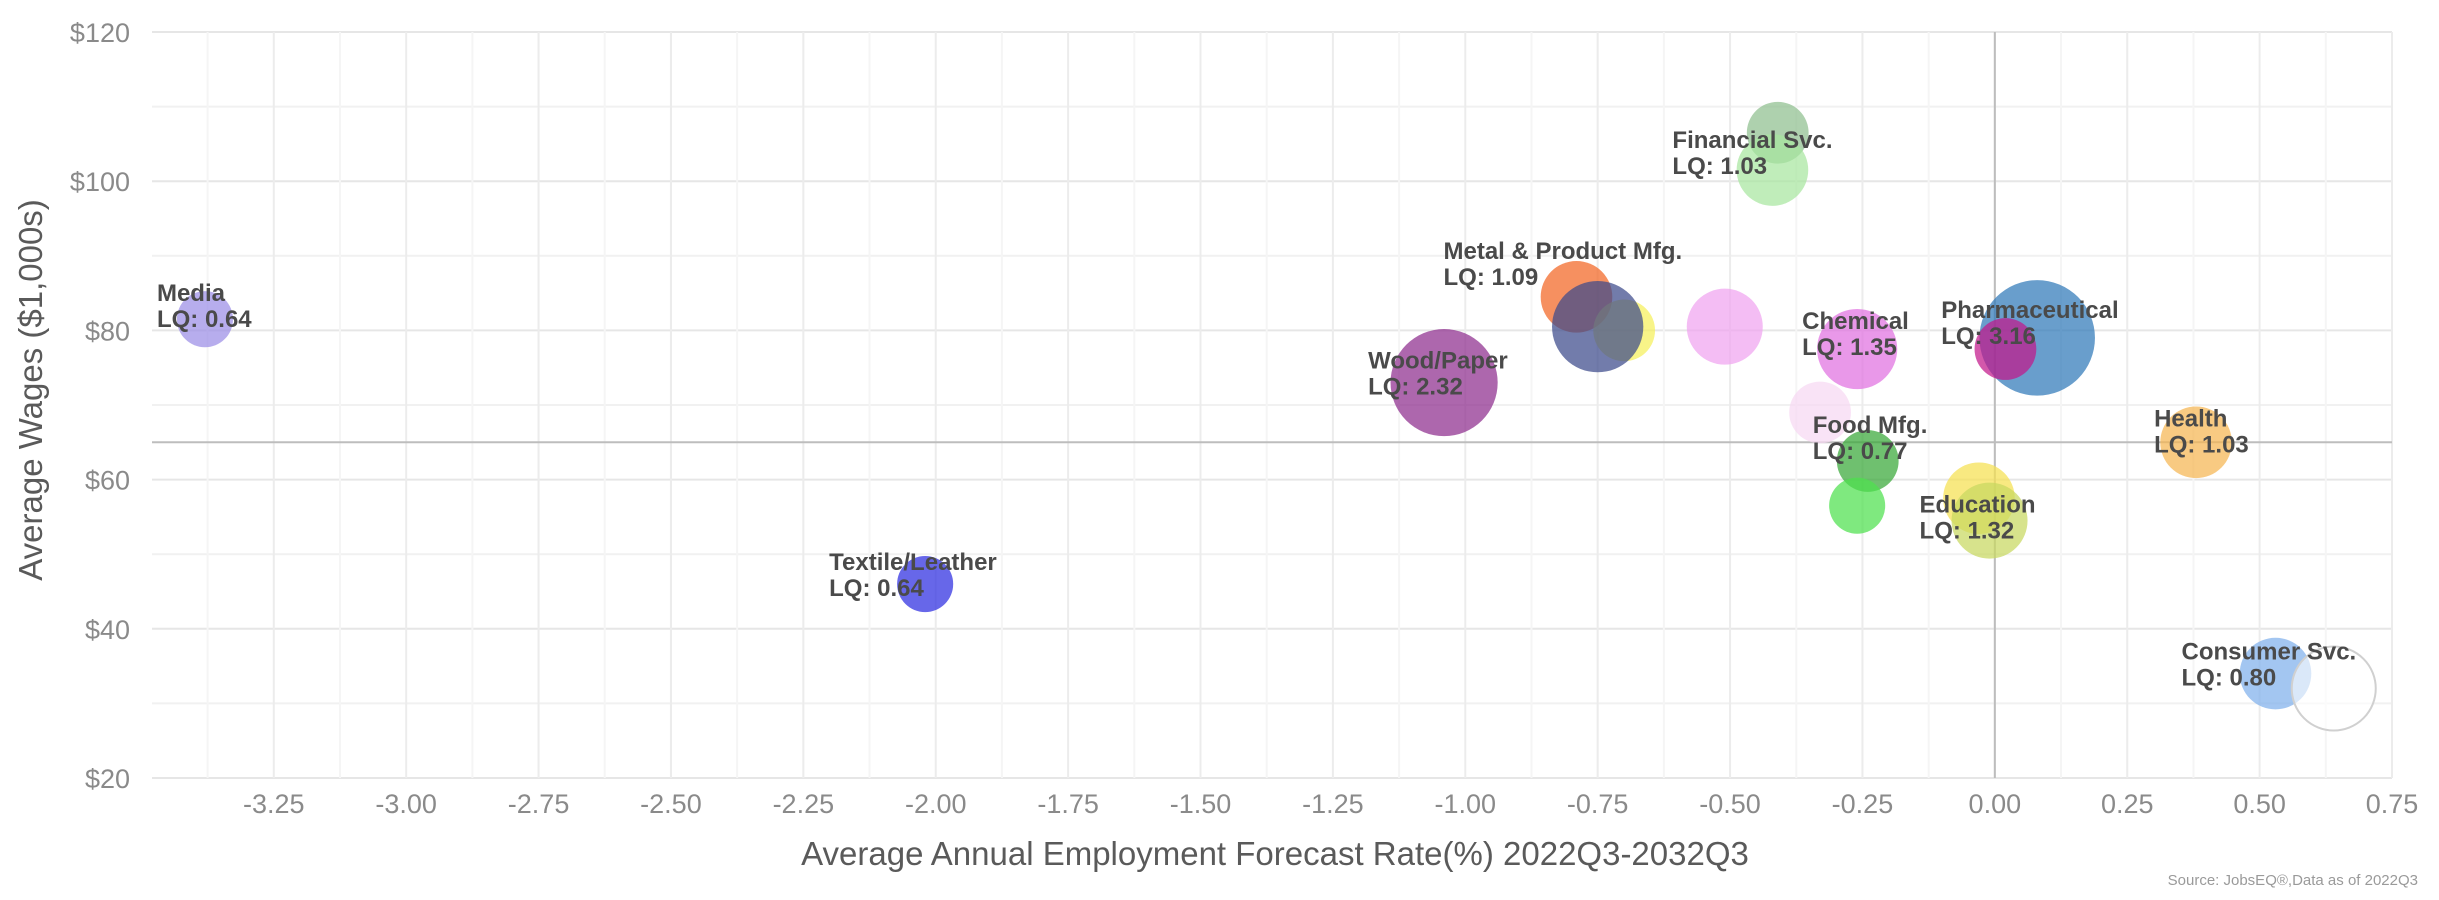 The image size is (2439, 900). I want to click on x-tick-label: -3.00, so click(406, 804).